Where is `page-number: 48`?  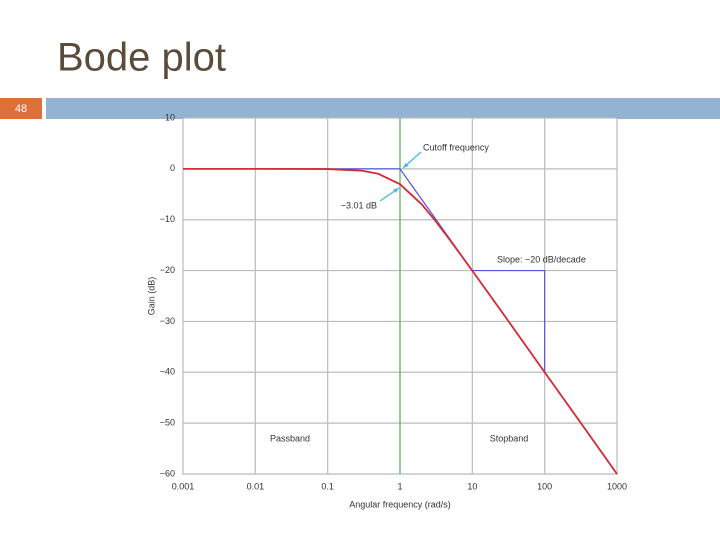
page-number: 48 is located at coordinates (21, 109).